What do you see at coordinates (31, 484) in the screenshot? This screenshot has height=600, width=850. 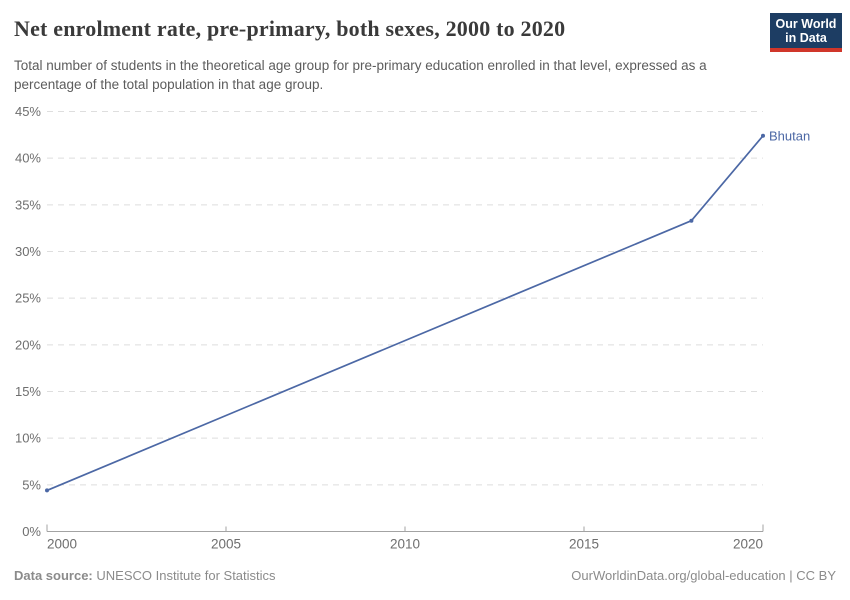 I see `y-axis-tick-label: 5%` at bounding box center [31, 484].